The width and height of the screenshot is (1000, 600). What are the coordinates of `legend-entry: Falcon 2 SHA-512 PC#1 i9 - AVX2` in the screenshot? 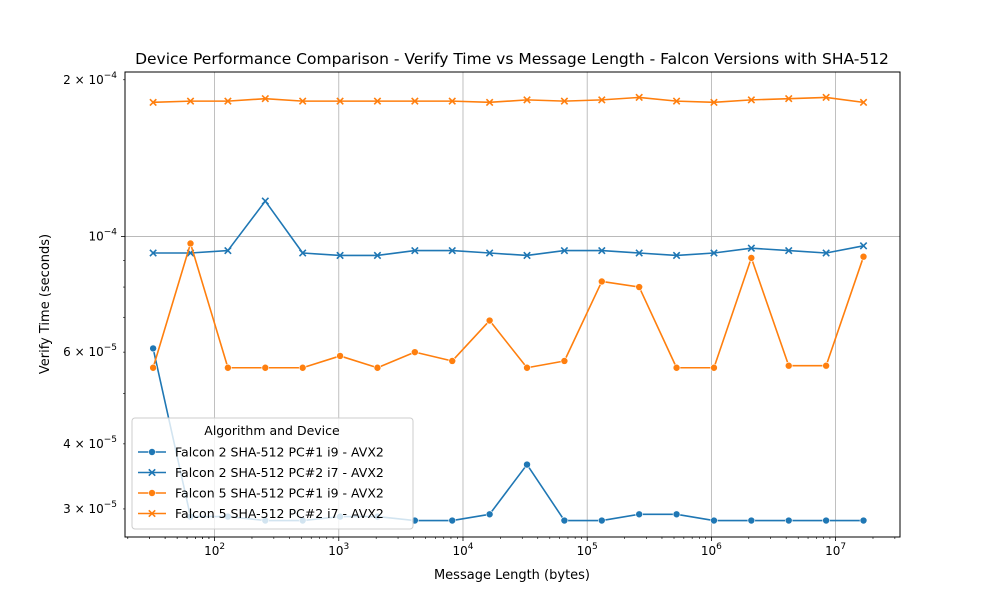 It's located at (261, 452).